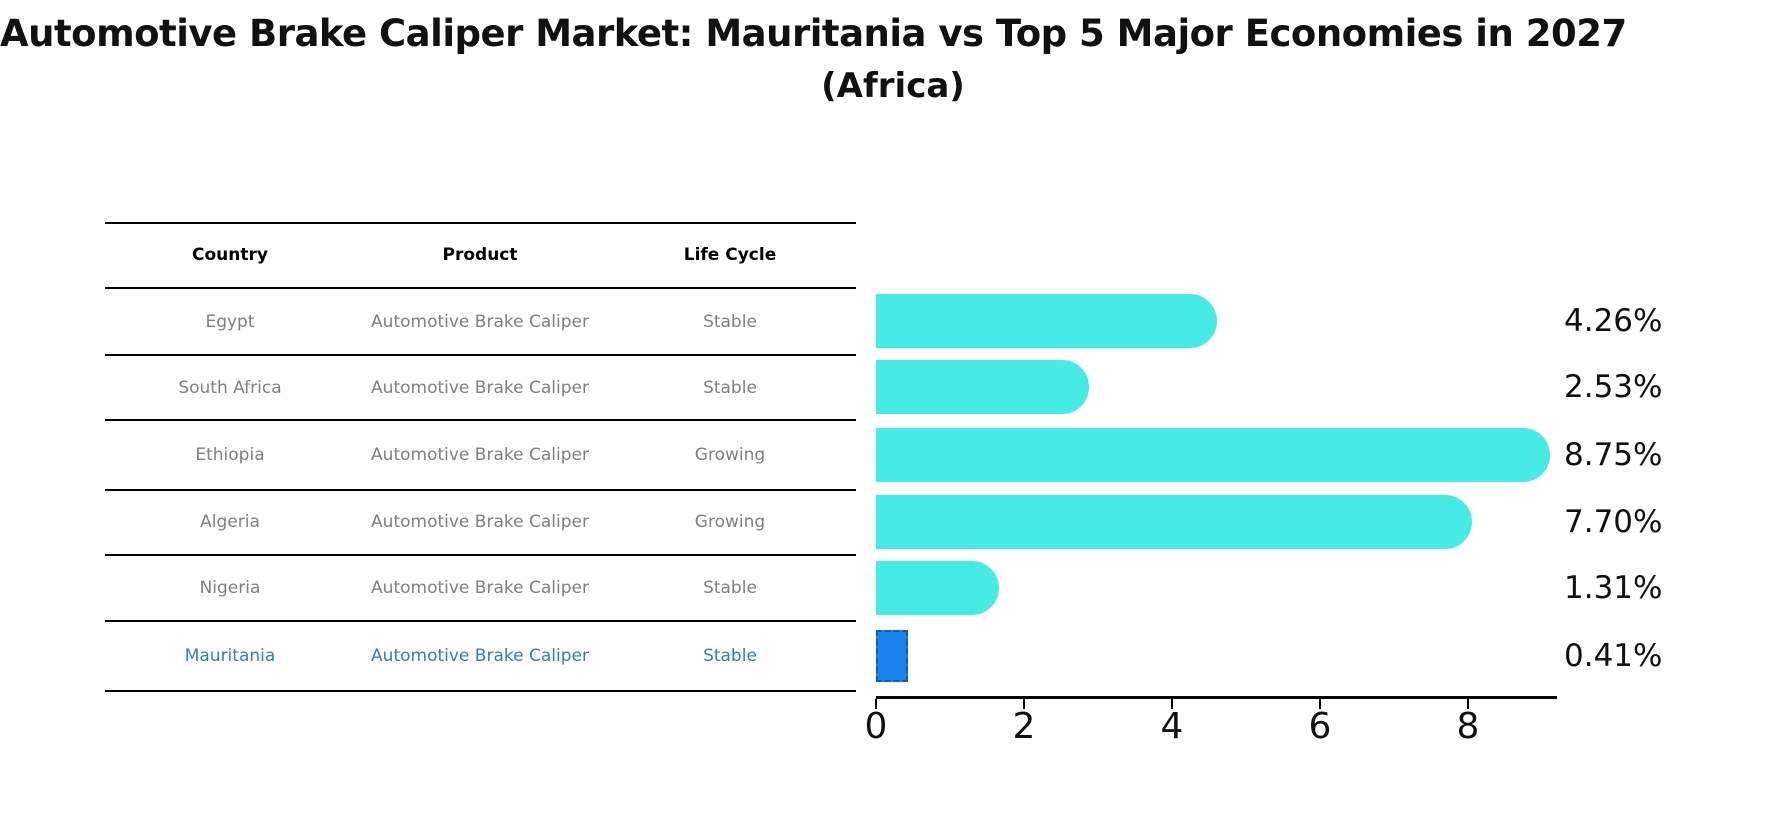  What do you see at coordinates (892, 656) in the screenshot?
I see `bar-mauritania` at bounding box center [892, 656].